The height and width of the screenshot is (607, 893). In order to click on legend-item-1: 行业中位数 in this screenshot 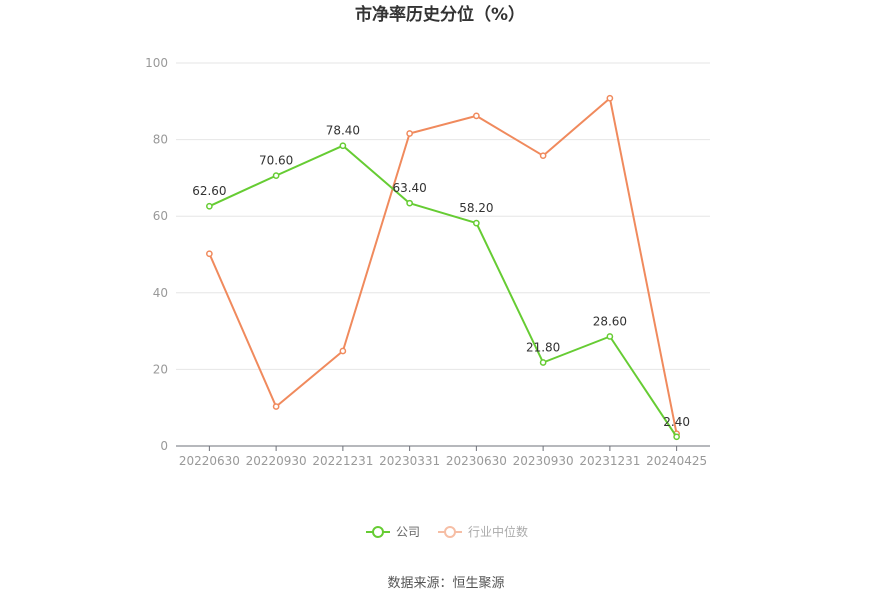, I will do `click(483, 531)`.